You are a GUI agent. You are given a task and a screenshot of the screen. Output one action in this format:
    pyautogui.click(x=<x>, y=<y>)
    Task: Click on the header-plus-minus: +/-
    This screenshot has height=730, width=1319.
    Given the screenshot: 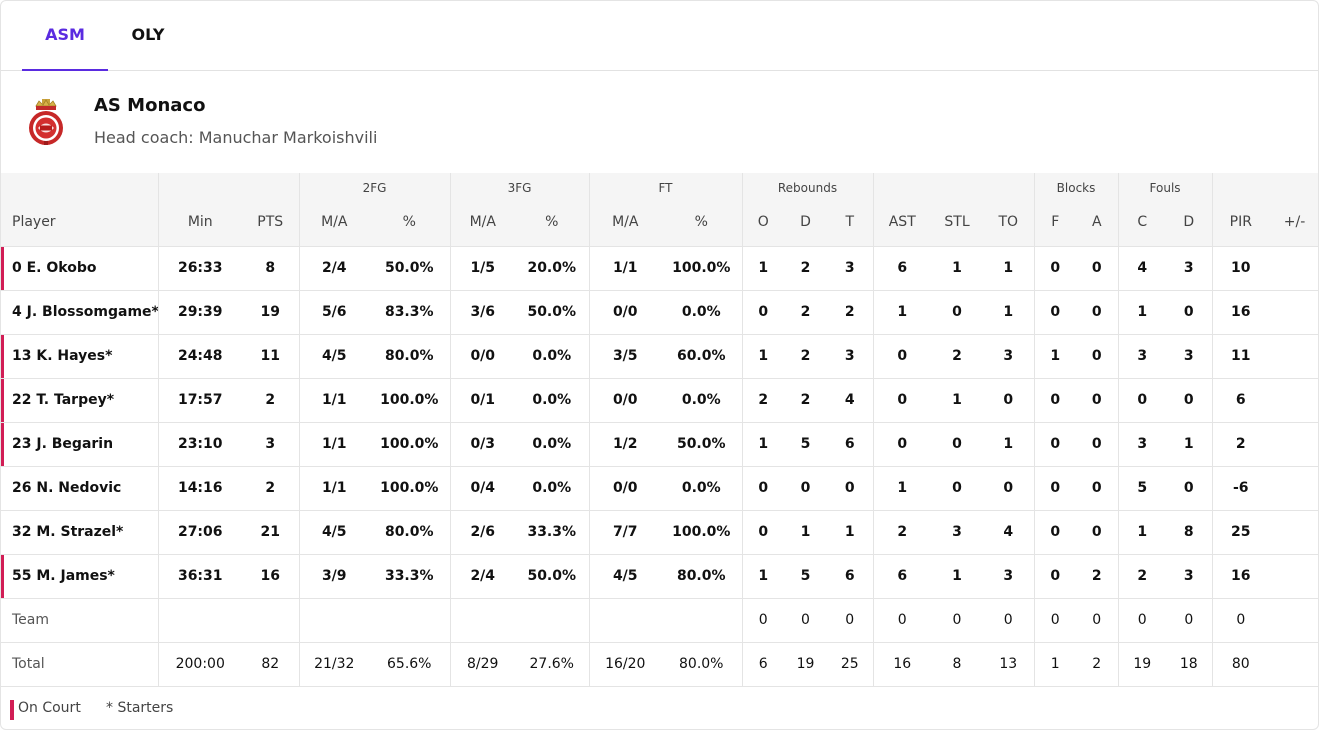 What is the action you would take?
    pyautogui.click(x=1293, y=224)
    